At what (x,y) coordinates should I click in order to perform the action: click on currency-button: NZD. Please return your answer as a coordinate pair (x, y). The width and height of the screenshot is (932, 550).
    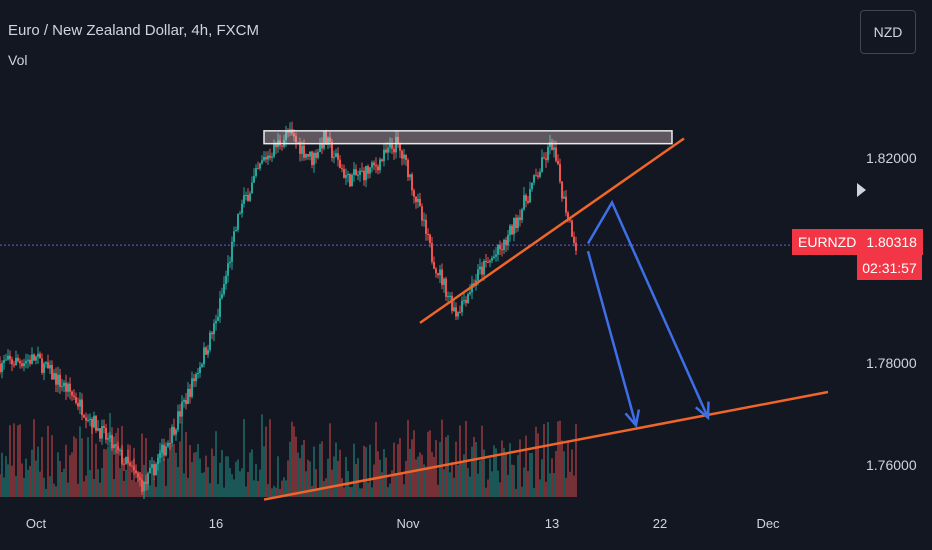
    Looking at the image, I should click on (888, 32).